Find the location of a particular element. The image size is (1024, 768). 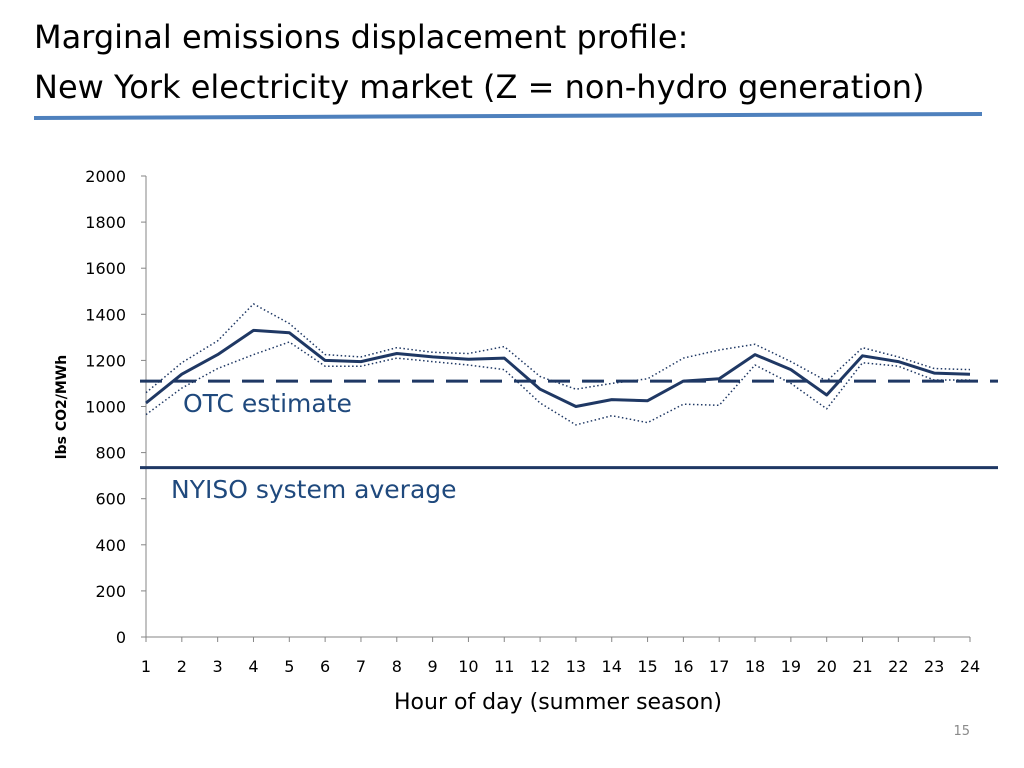

x-tick-label: 3 is located at coordinates (218, 666).